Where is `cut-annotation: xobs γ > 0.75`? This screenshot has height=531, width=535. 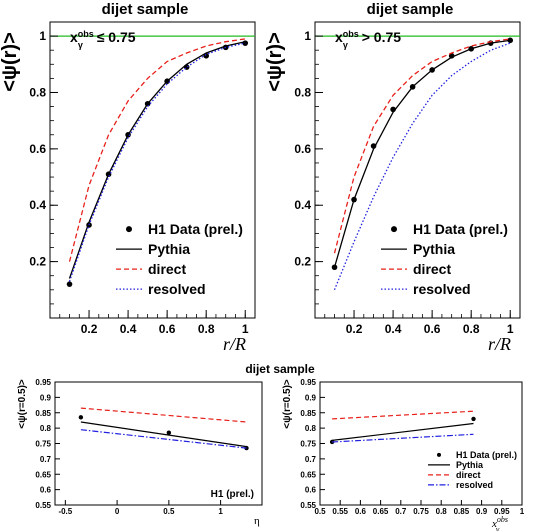
cut-annotation: xobs γ > 0.75 is located at coordinates (368, 39).